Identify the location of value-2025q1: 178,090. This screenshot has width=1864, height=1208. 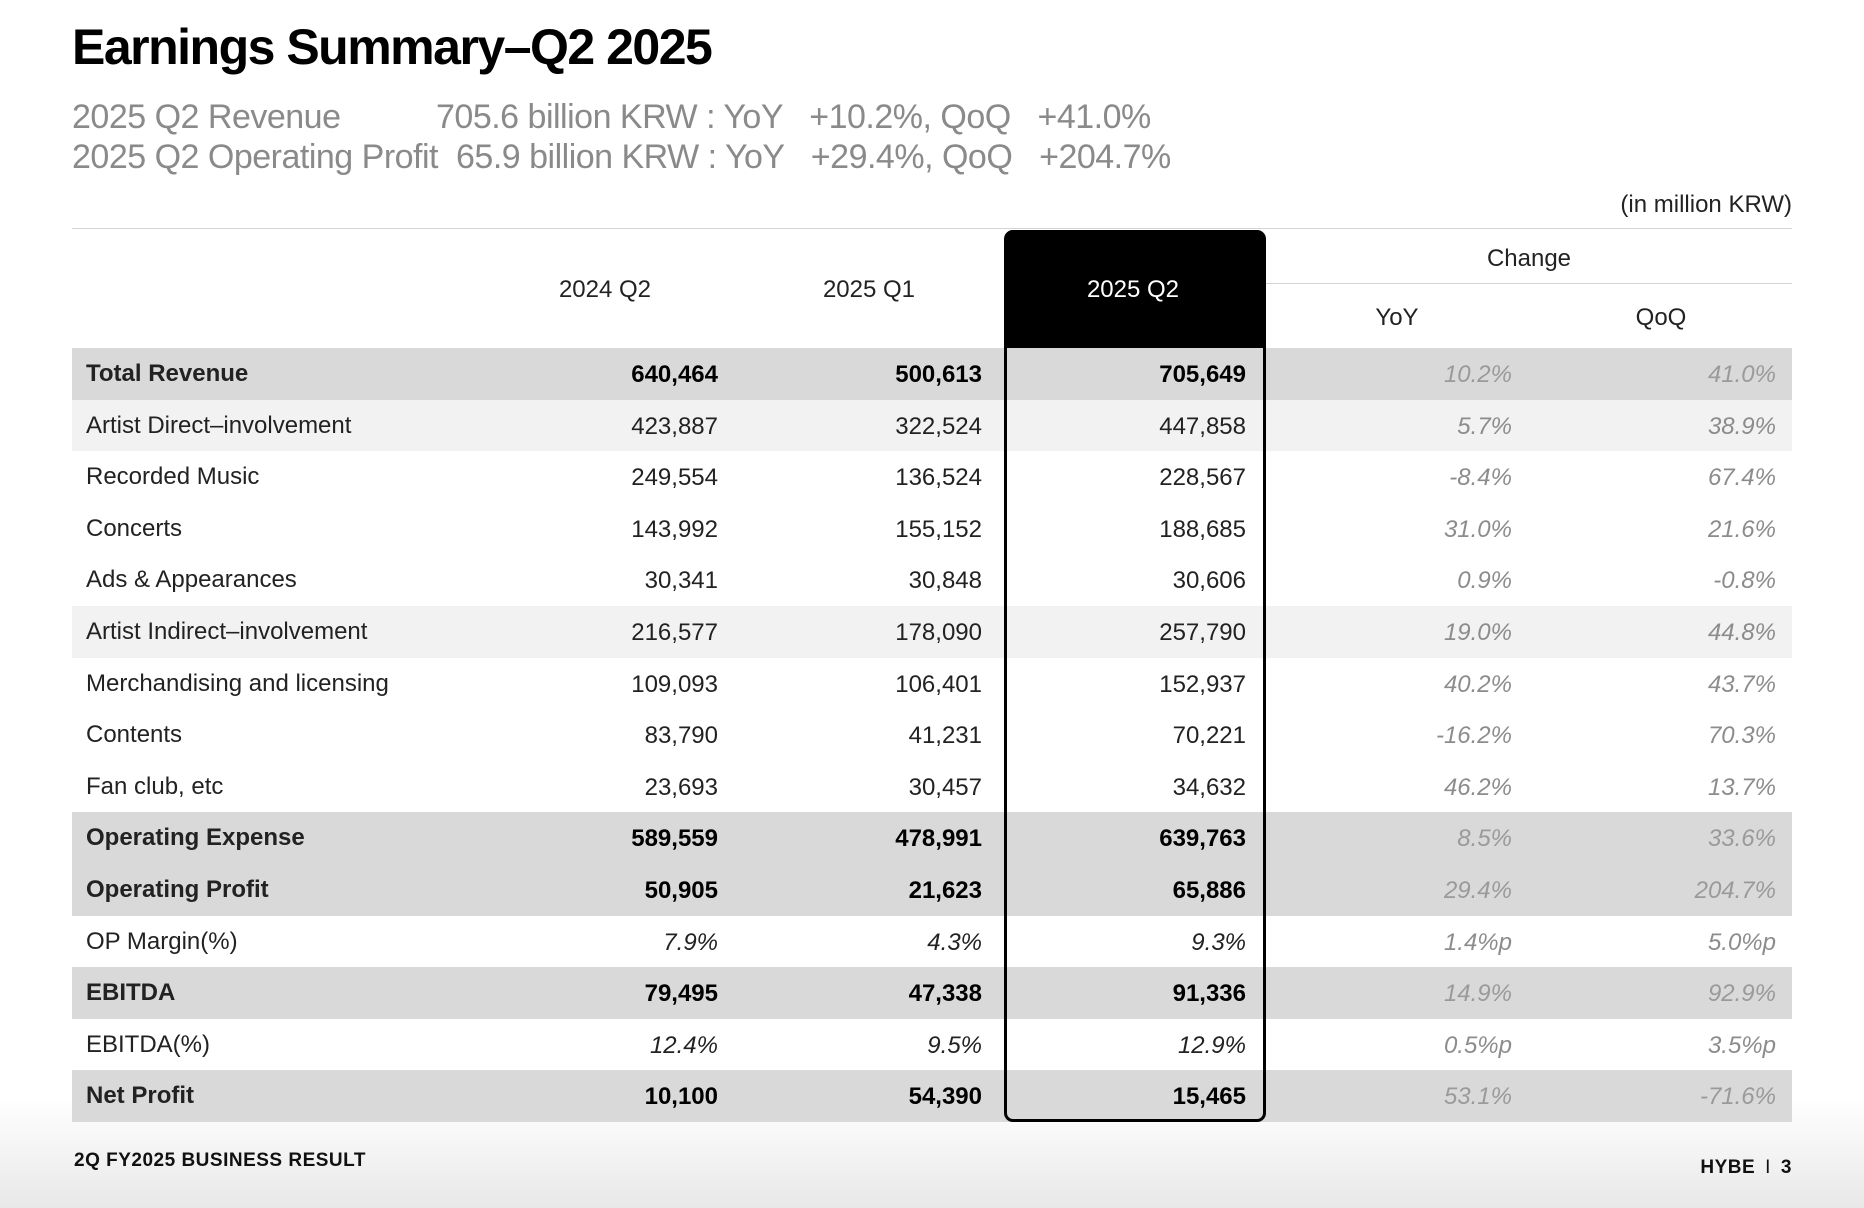
(938, 632).